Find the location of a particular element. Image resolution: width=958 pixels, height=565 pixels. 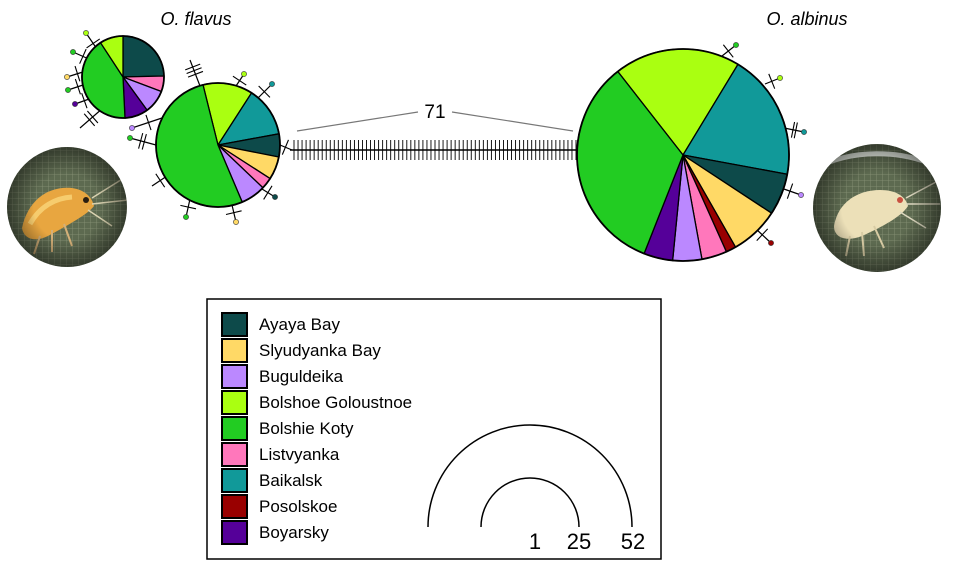

scale-label-25: 25 is located at coordinates (579, 541).